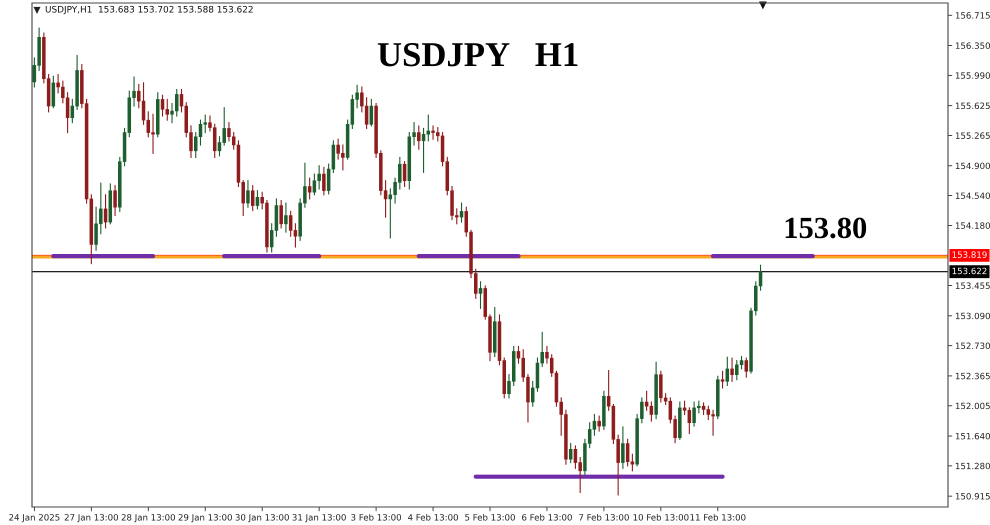  What do you see at coordinates (973, 285) in the screenshot?
I see `y-tick-label: 153.455` at bounding box center [973, 285].